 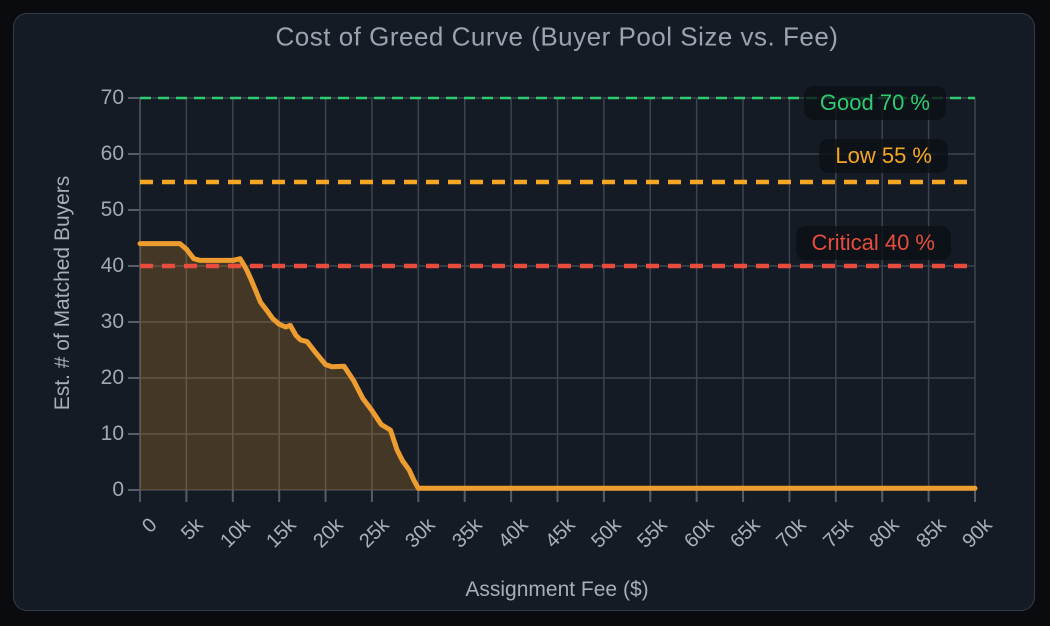 I want to click on threshold-label-low: Low 55 %, so click(x=883, y=156).